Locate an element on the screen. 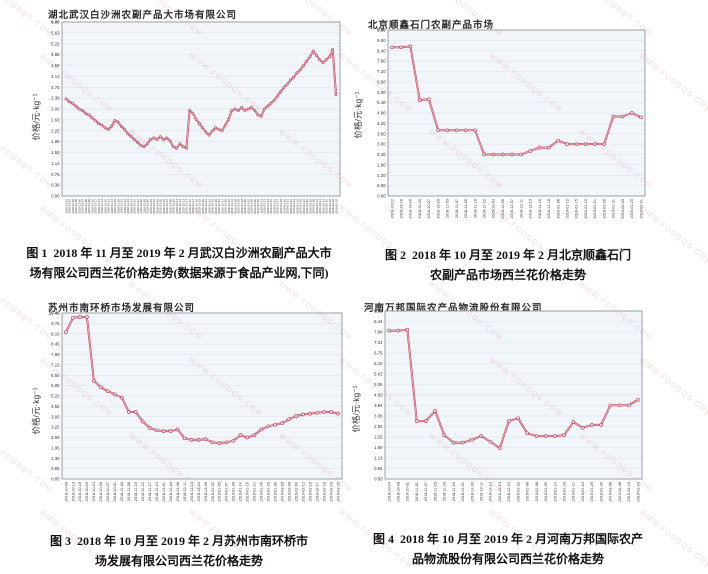 This screenshot has width=708, height=574. svg-text: 2018-12-24 is located at coordinates (509, 491).